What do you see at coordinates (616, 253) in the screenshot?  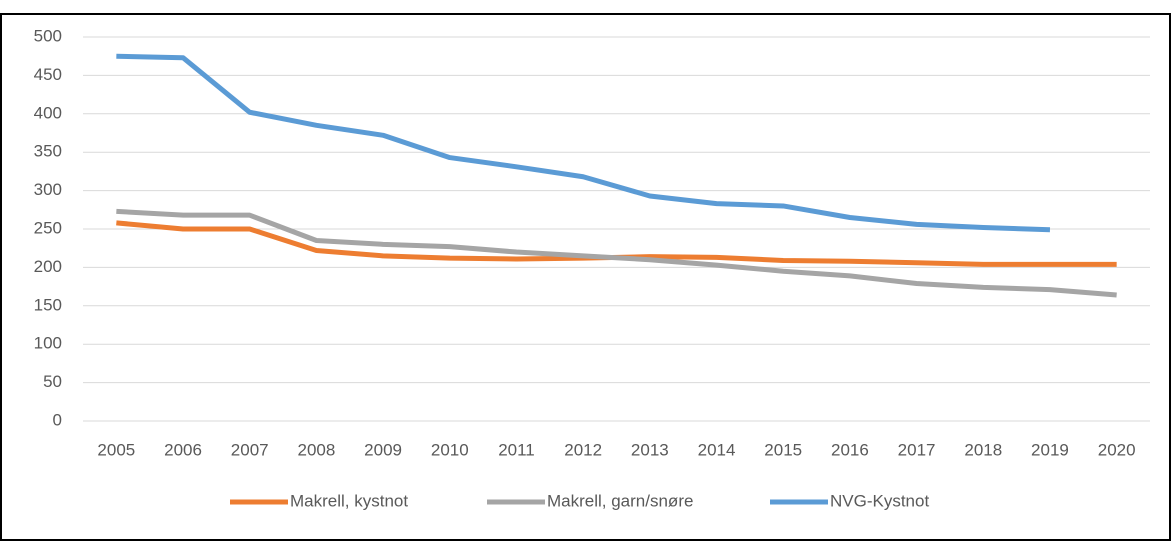 I see `series-line` at bounding box center [616, 253].